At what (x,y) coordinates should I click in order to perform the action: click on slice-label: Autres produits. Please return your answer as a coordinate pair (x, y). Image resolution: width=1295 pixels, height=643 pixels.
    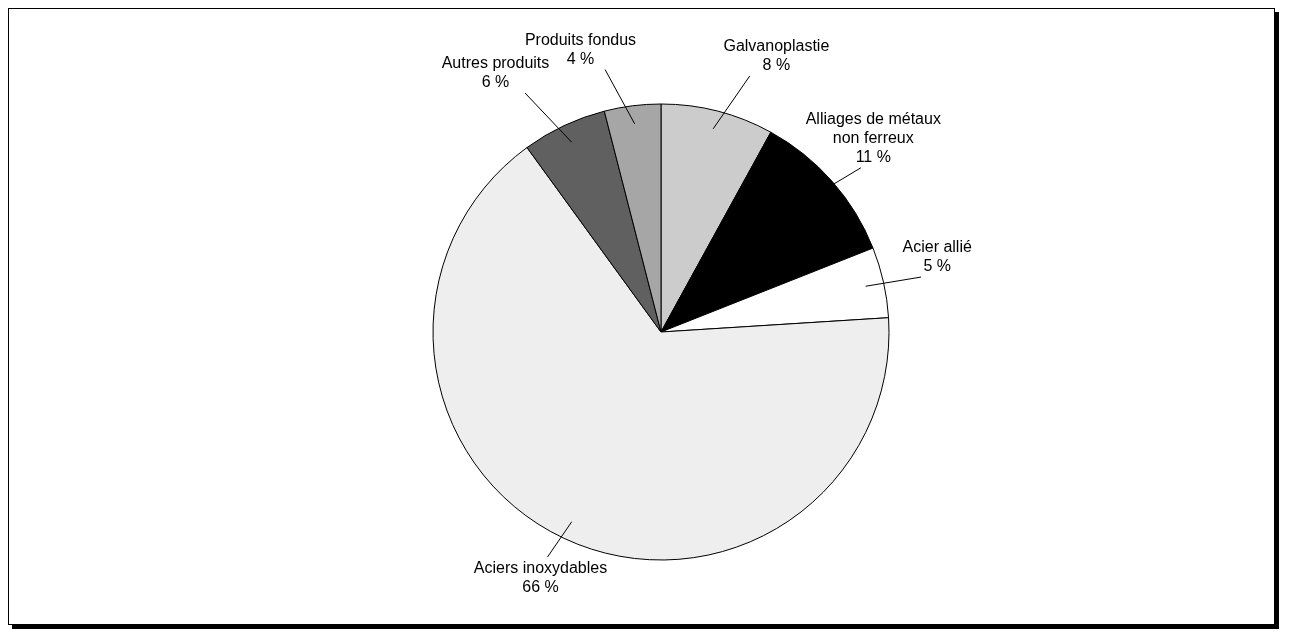
    Looking at the image, I should click on (495, 63).